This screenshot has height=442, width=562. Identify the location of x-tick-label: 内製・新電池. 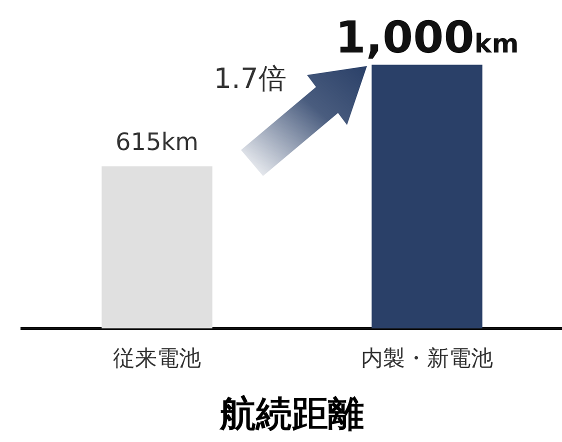
(427, 359).